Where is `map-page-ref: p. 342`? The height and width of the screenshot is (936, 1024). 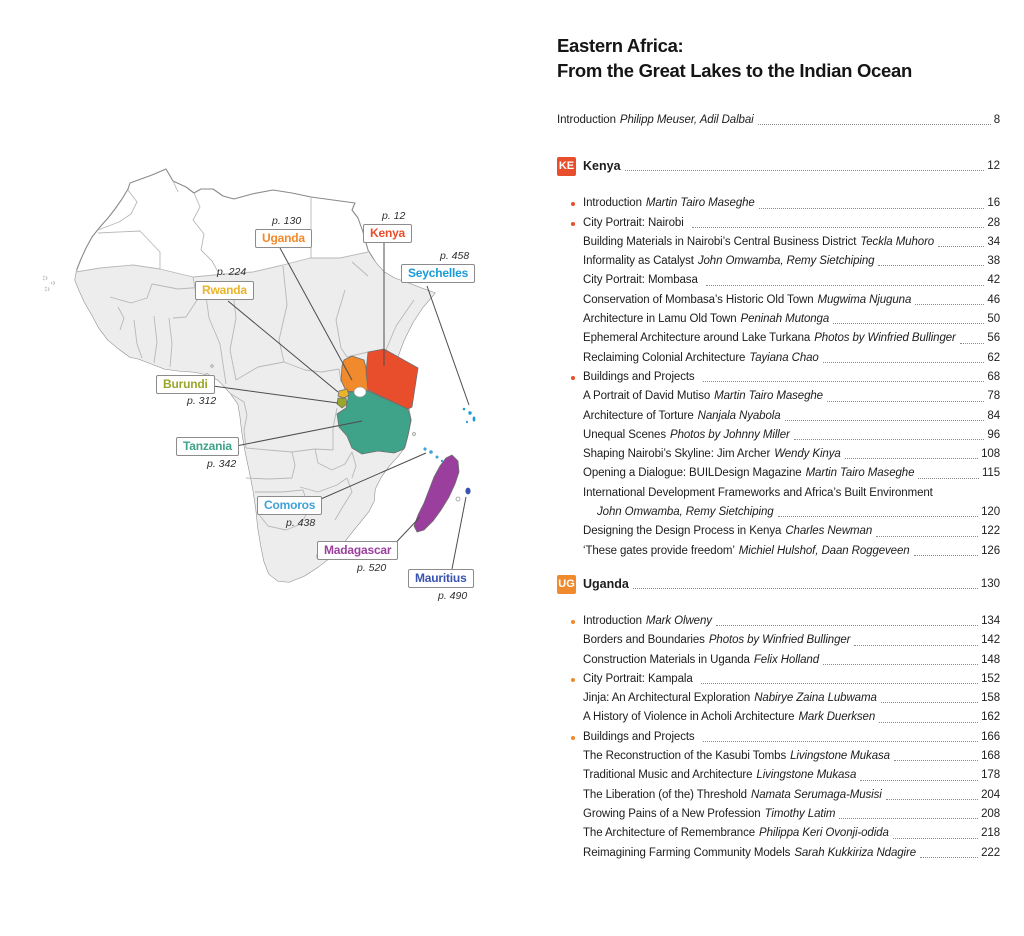
map-page-ref: p. 342 is located at coordinates (222, 464).